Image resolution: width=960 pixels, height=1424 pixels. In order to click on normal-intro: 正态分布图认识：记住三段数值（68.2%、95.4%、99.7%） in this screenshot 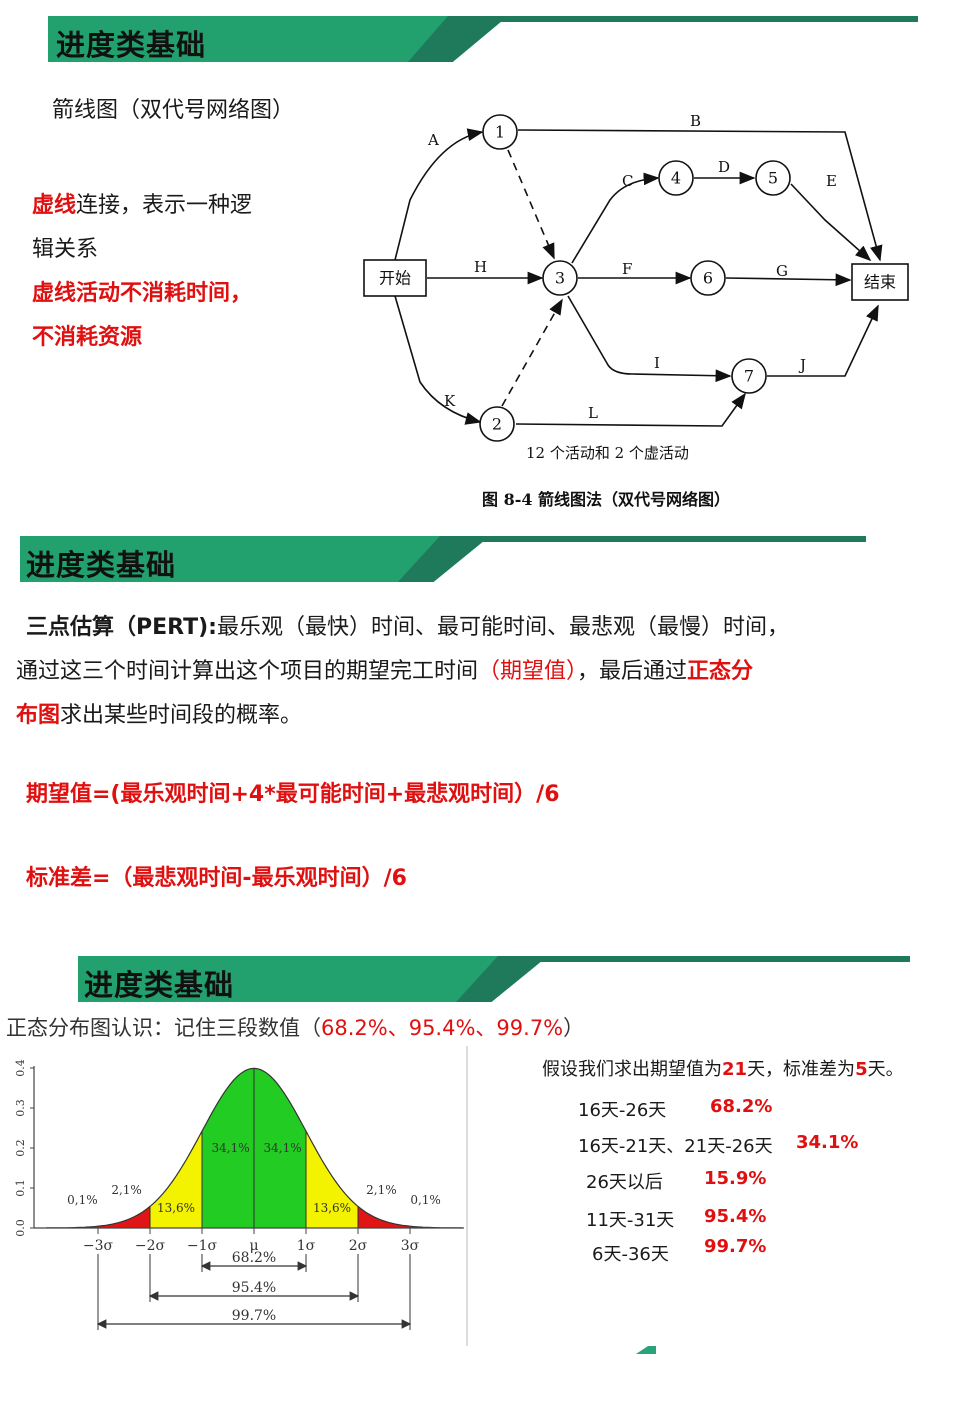, I will do `click(295, 1027)`.